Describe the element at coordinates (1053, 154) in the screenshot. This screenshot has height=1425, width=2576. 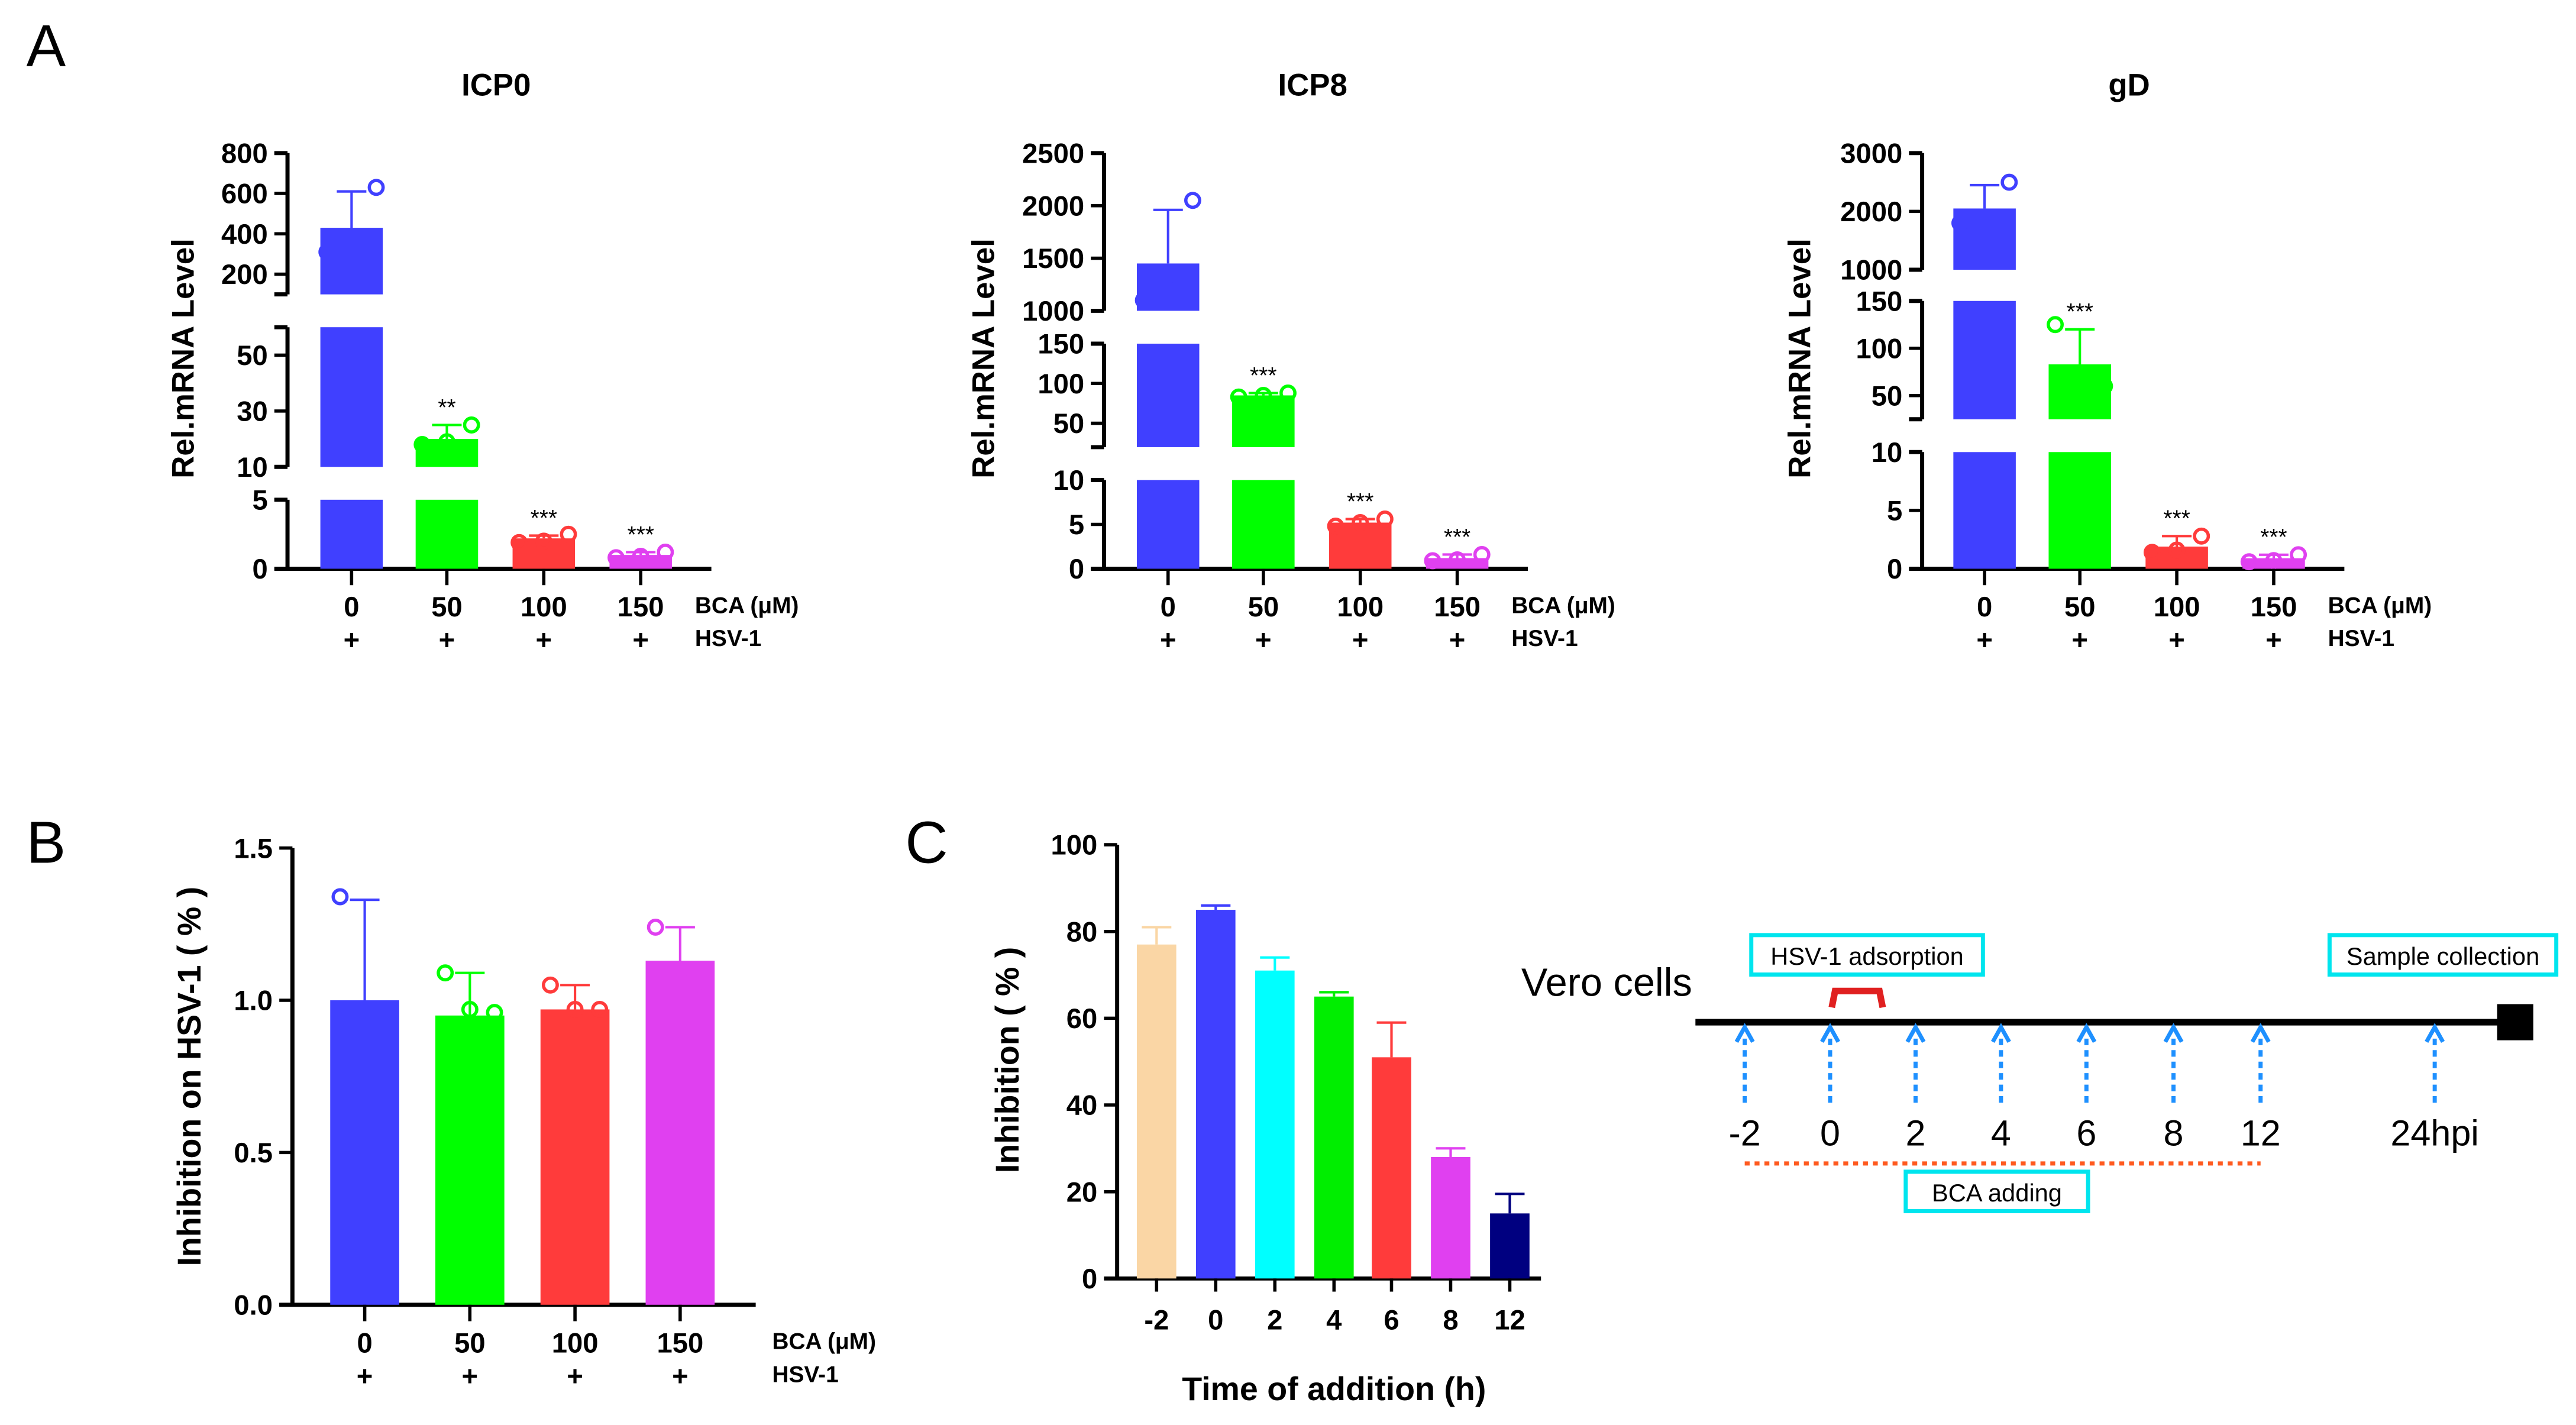
I see `y-tick-label: 2500` at that location.